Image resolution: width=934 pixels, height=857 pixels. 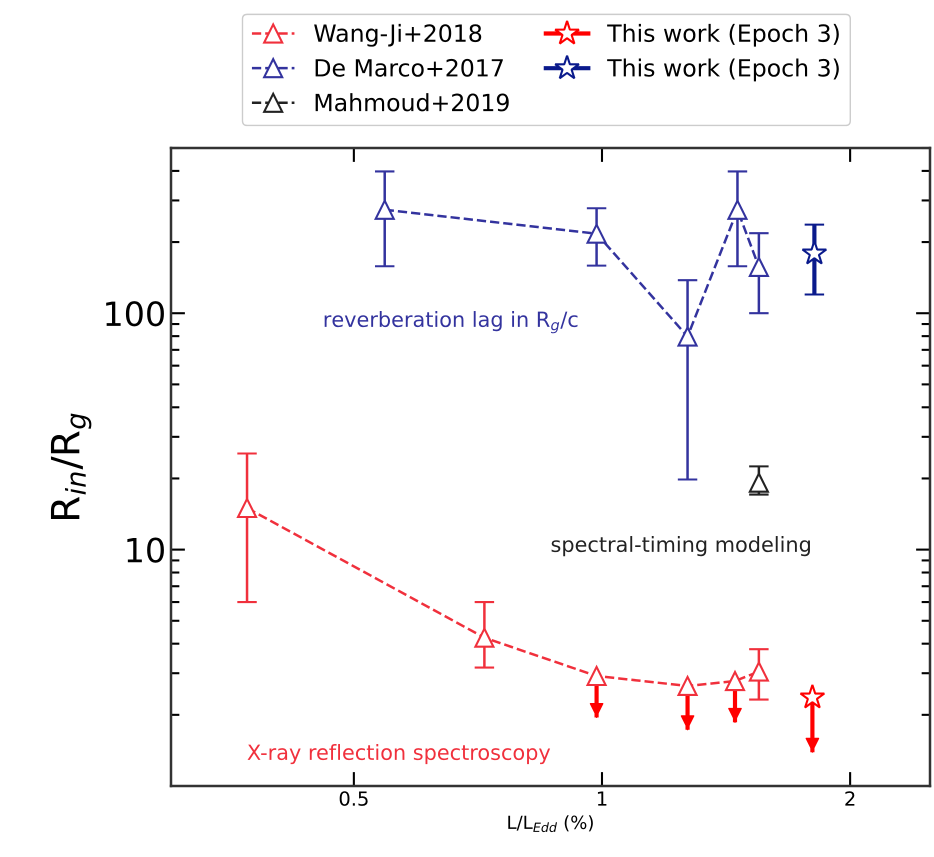 What do you see at coordinates (354, 798) in the screenshot?
I see `x-tick-label: 0.5` at bounding box center [354, 798].